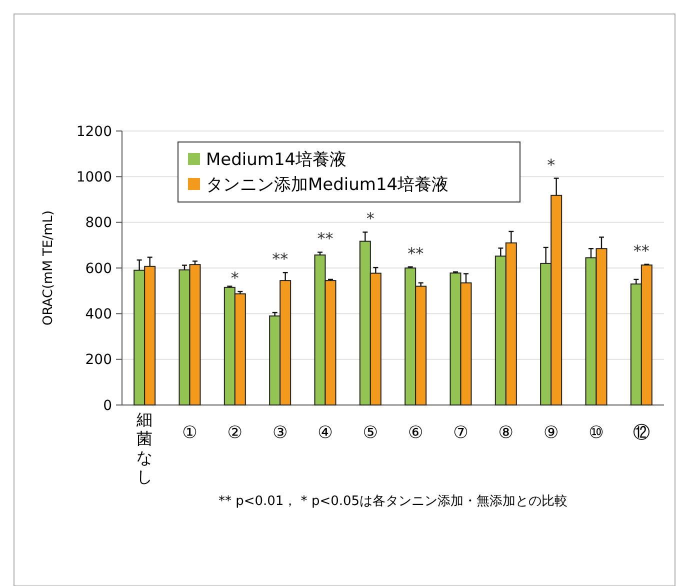 The image size is (689, 586). I want to click on x-tick-label: ⑩, so click(596, 433).